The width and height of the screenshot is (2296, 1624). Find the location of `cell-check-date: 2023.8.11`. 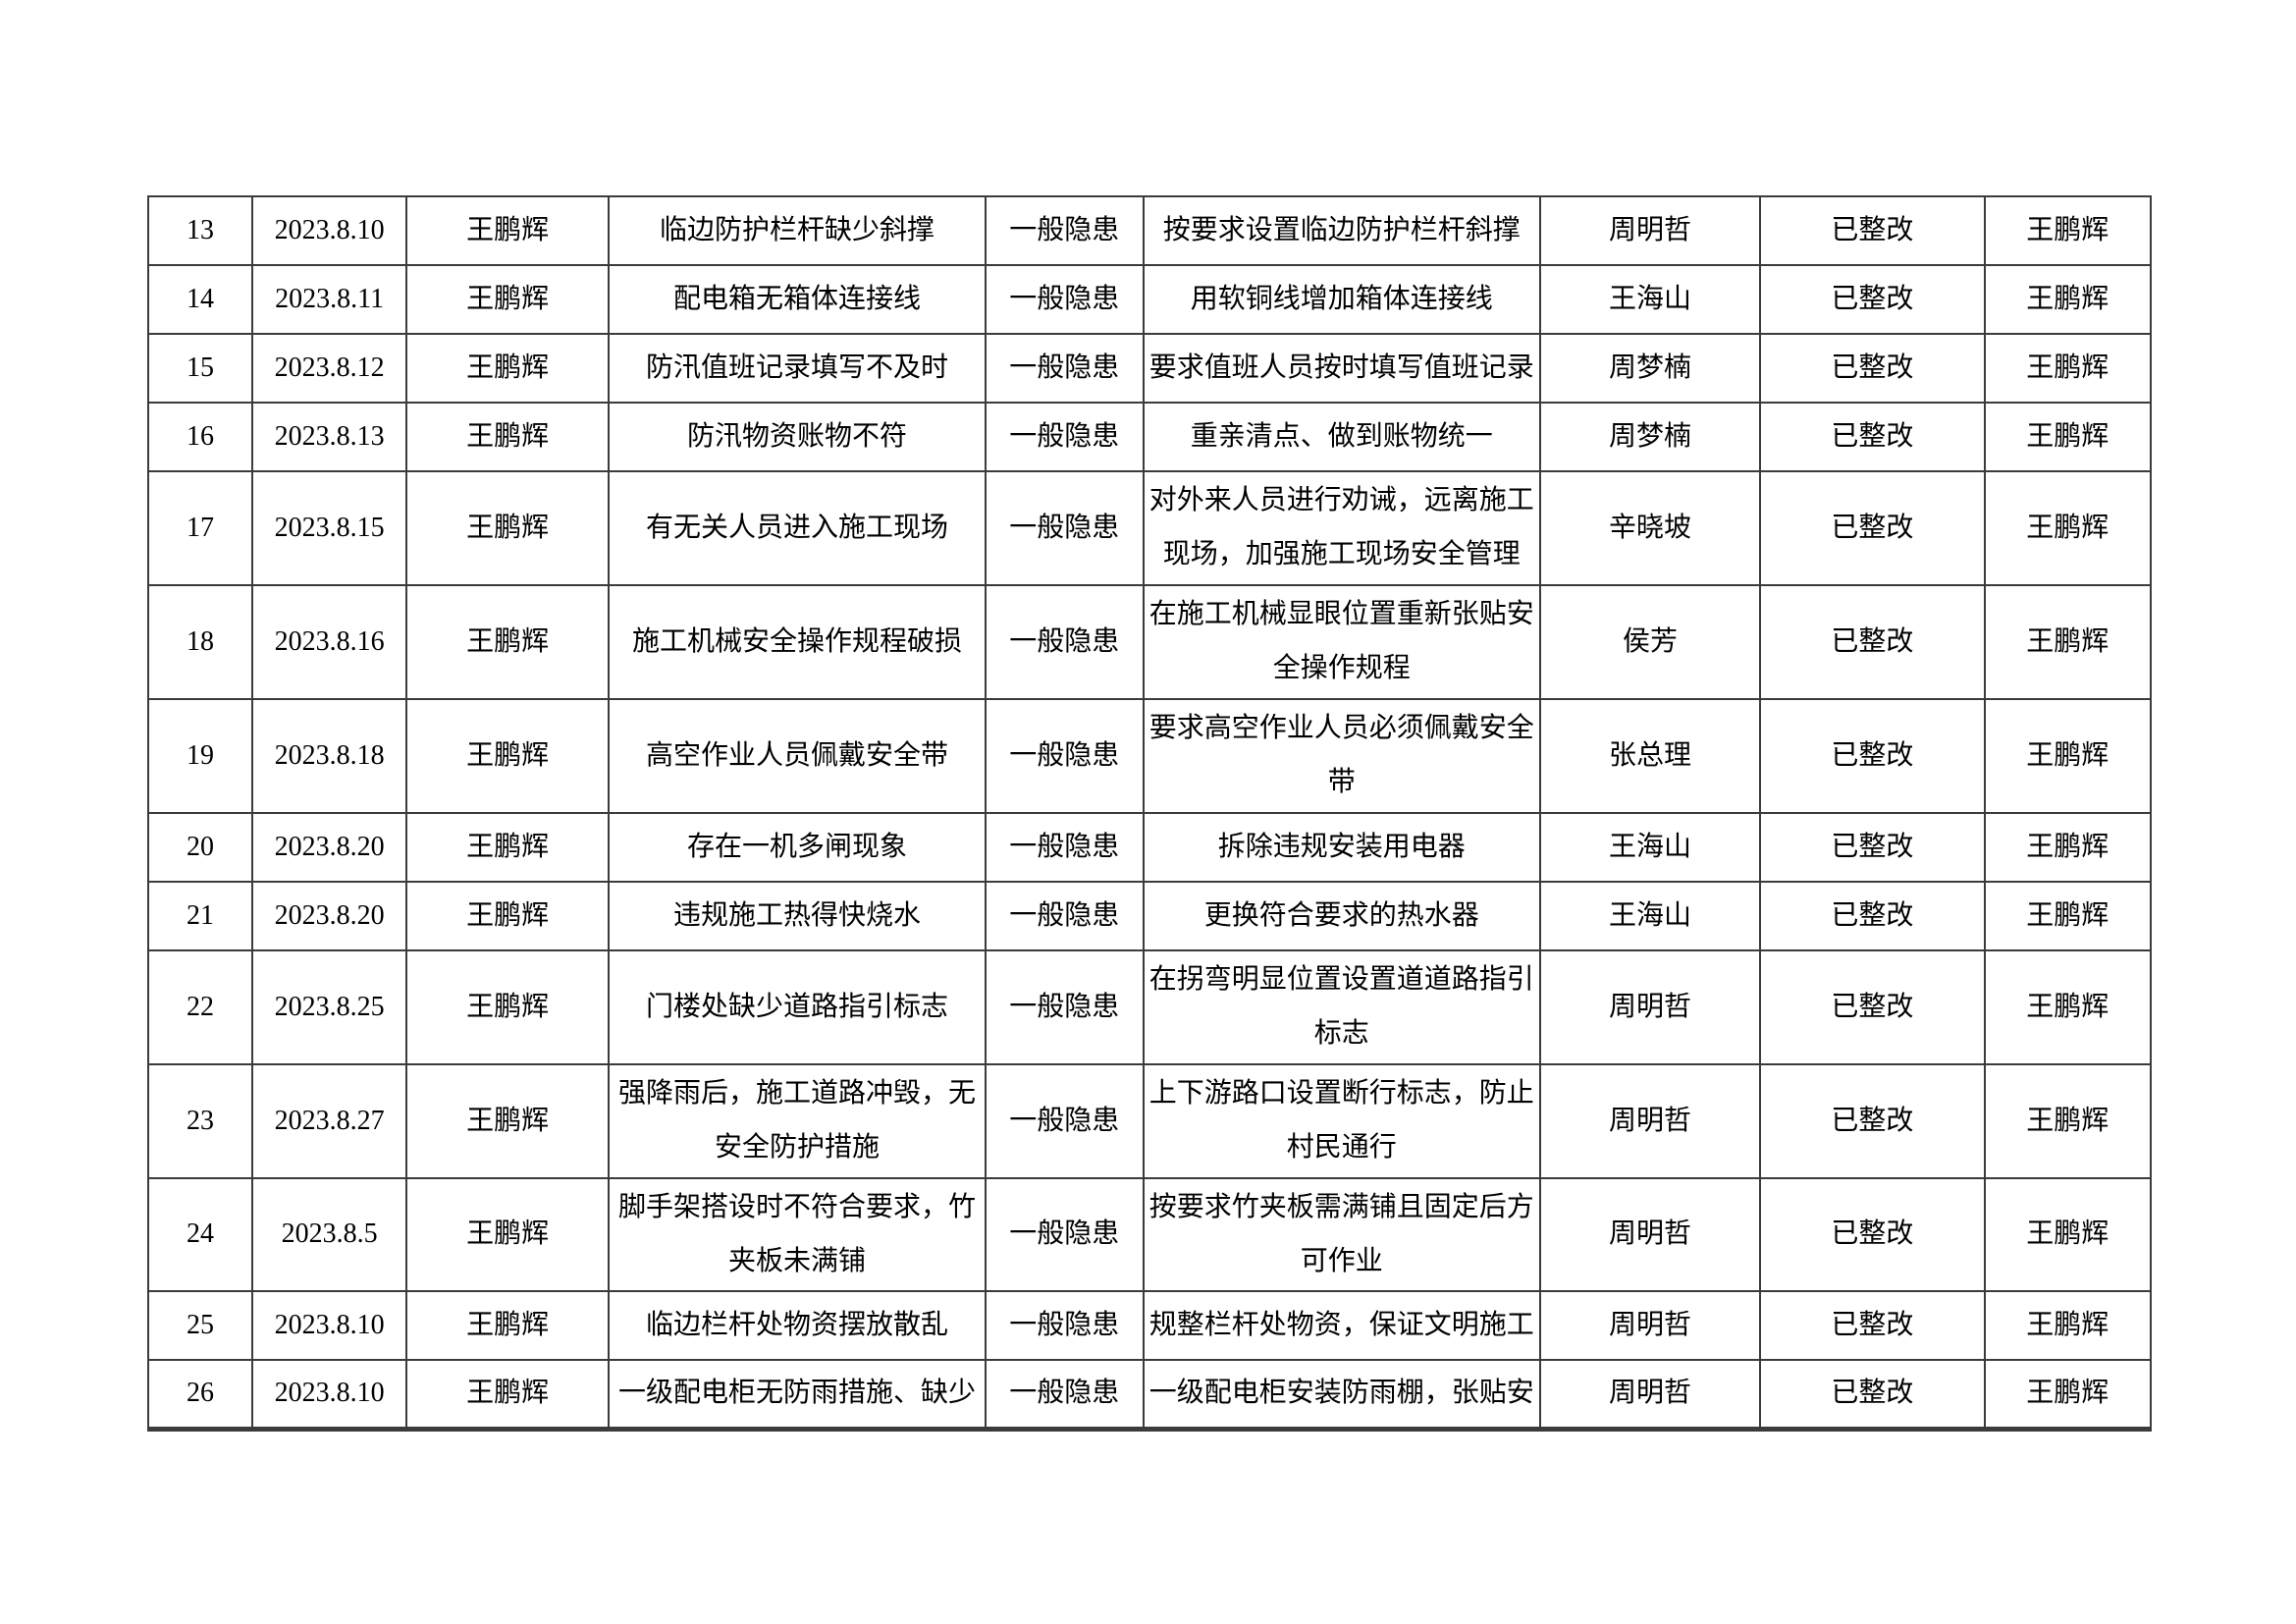

cell-check-date: 2023.8.11 is located at coordinates (329, 299).